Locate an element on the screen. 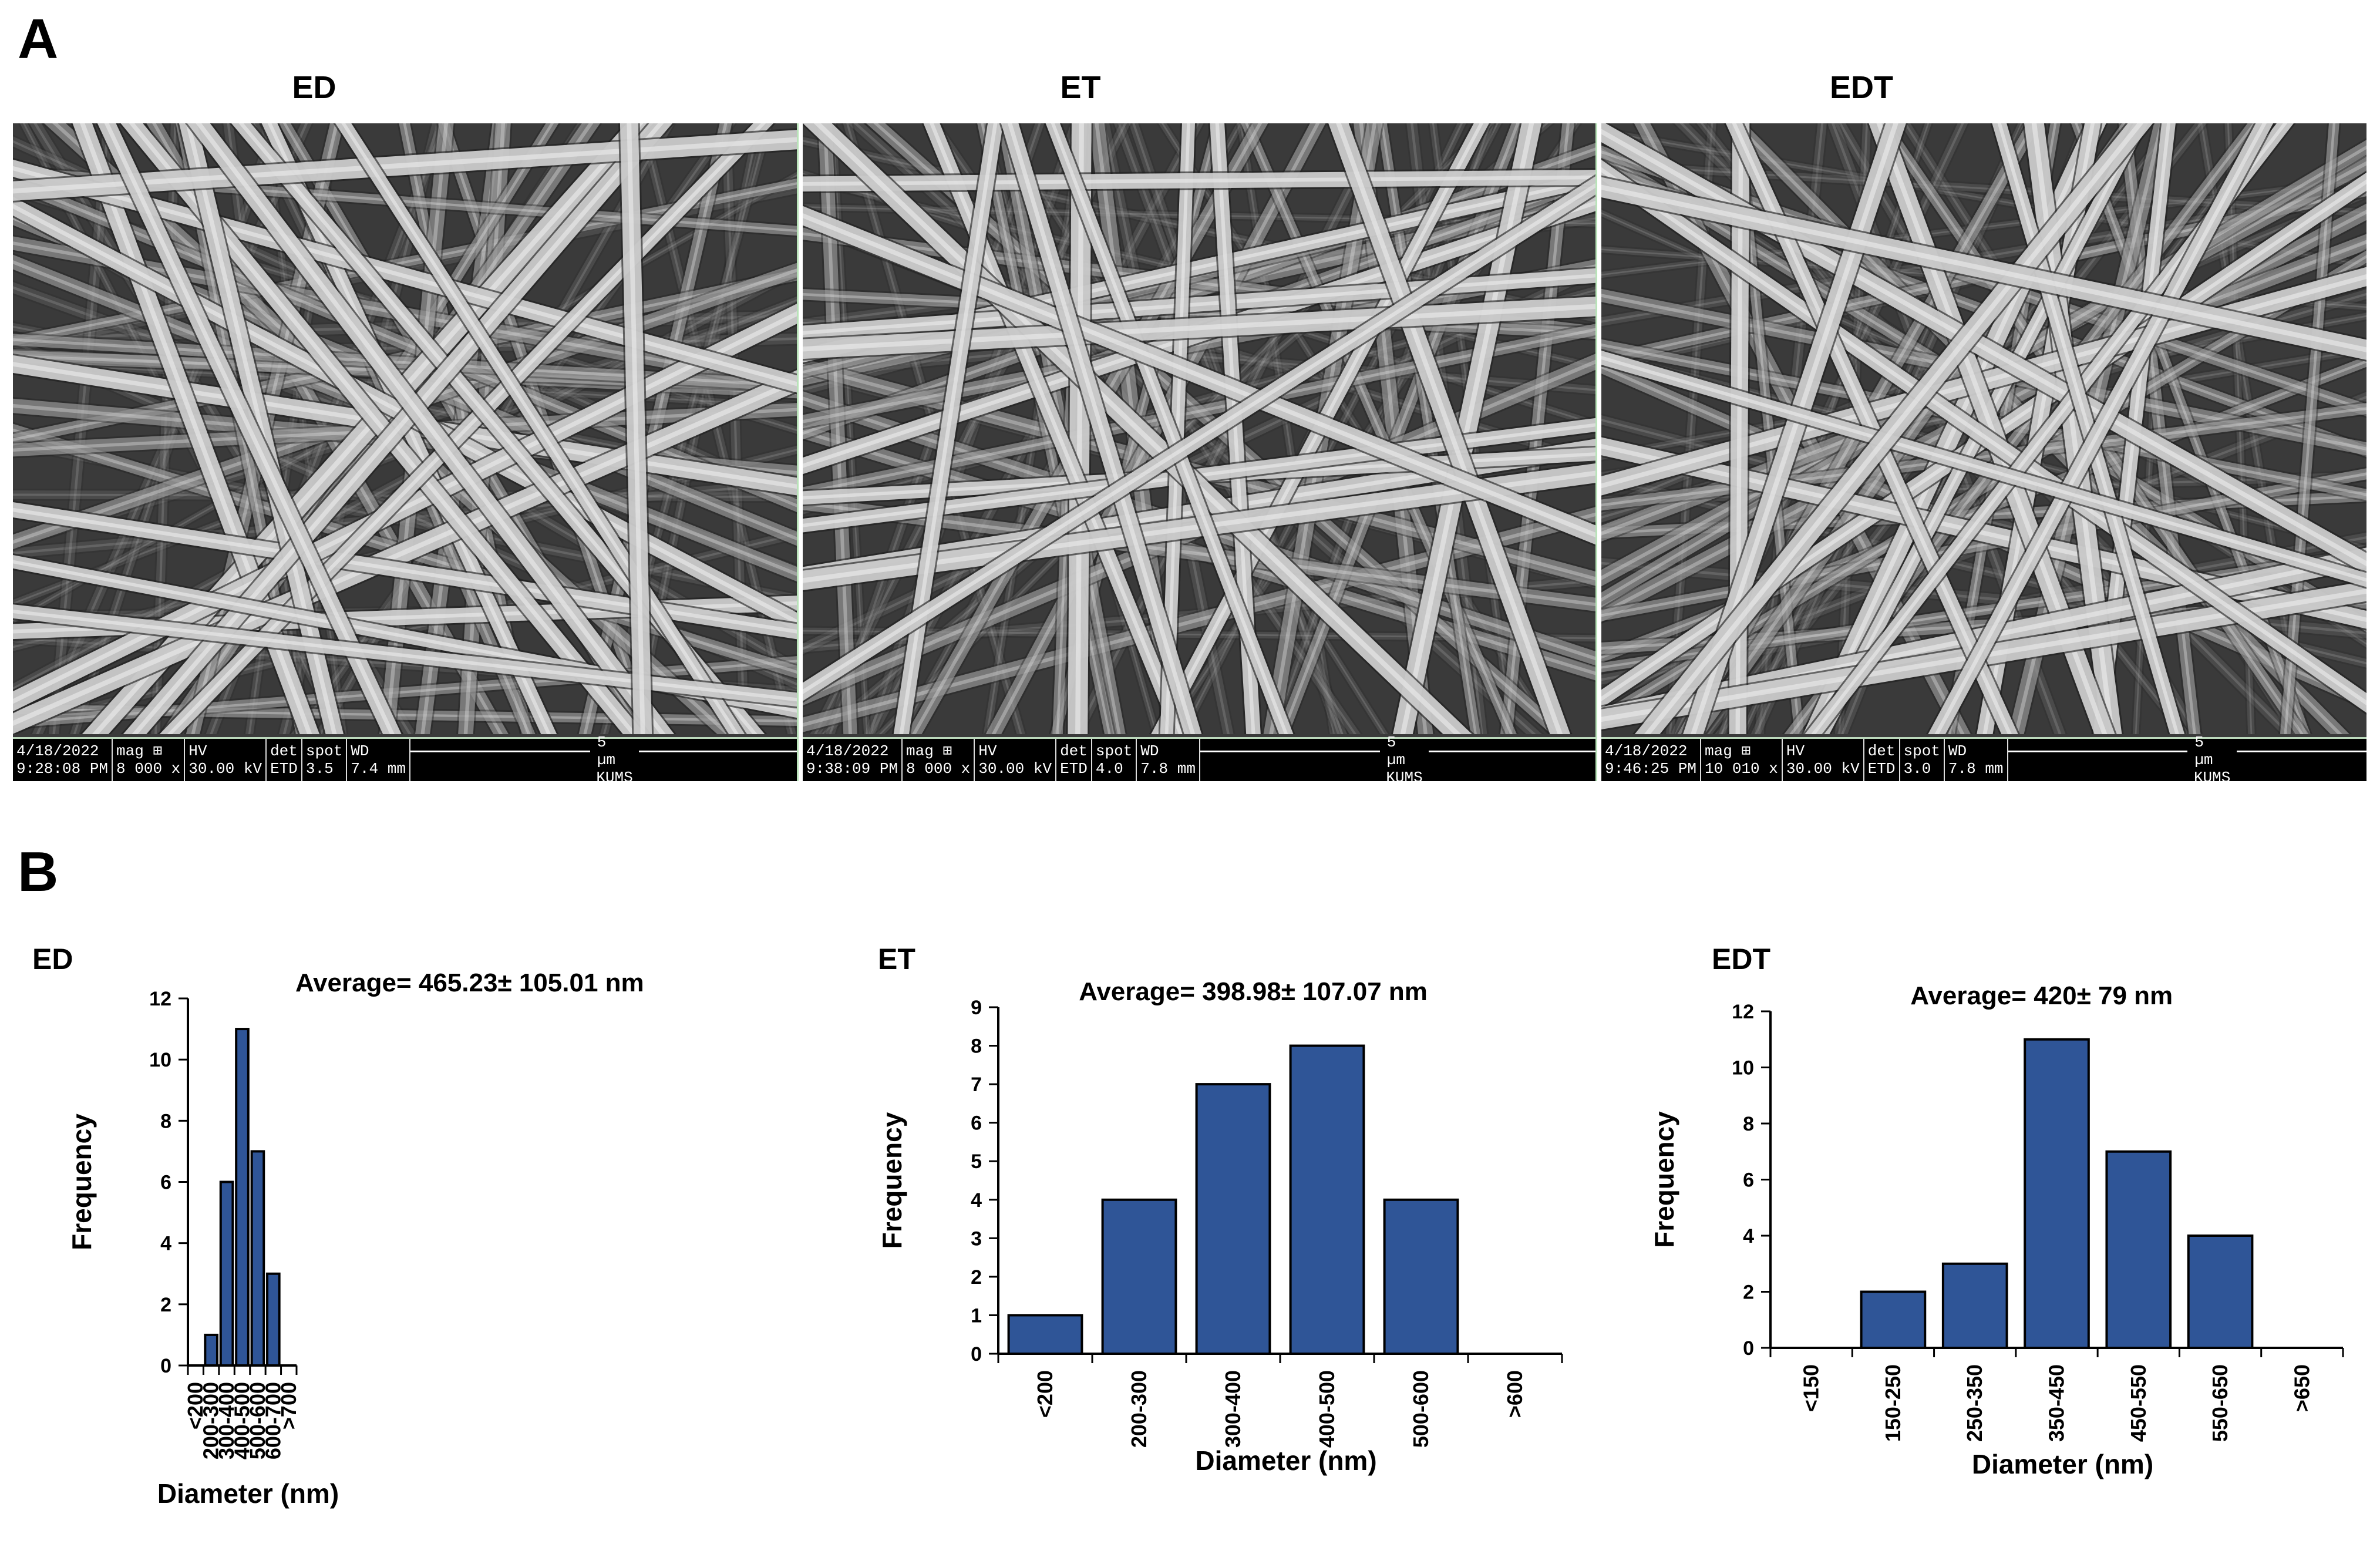  chart-title: Average= 420± 79 nm is located at coordinates (2042, 995).